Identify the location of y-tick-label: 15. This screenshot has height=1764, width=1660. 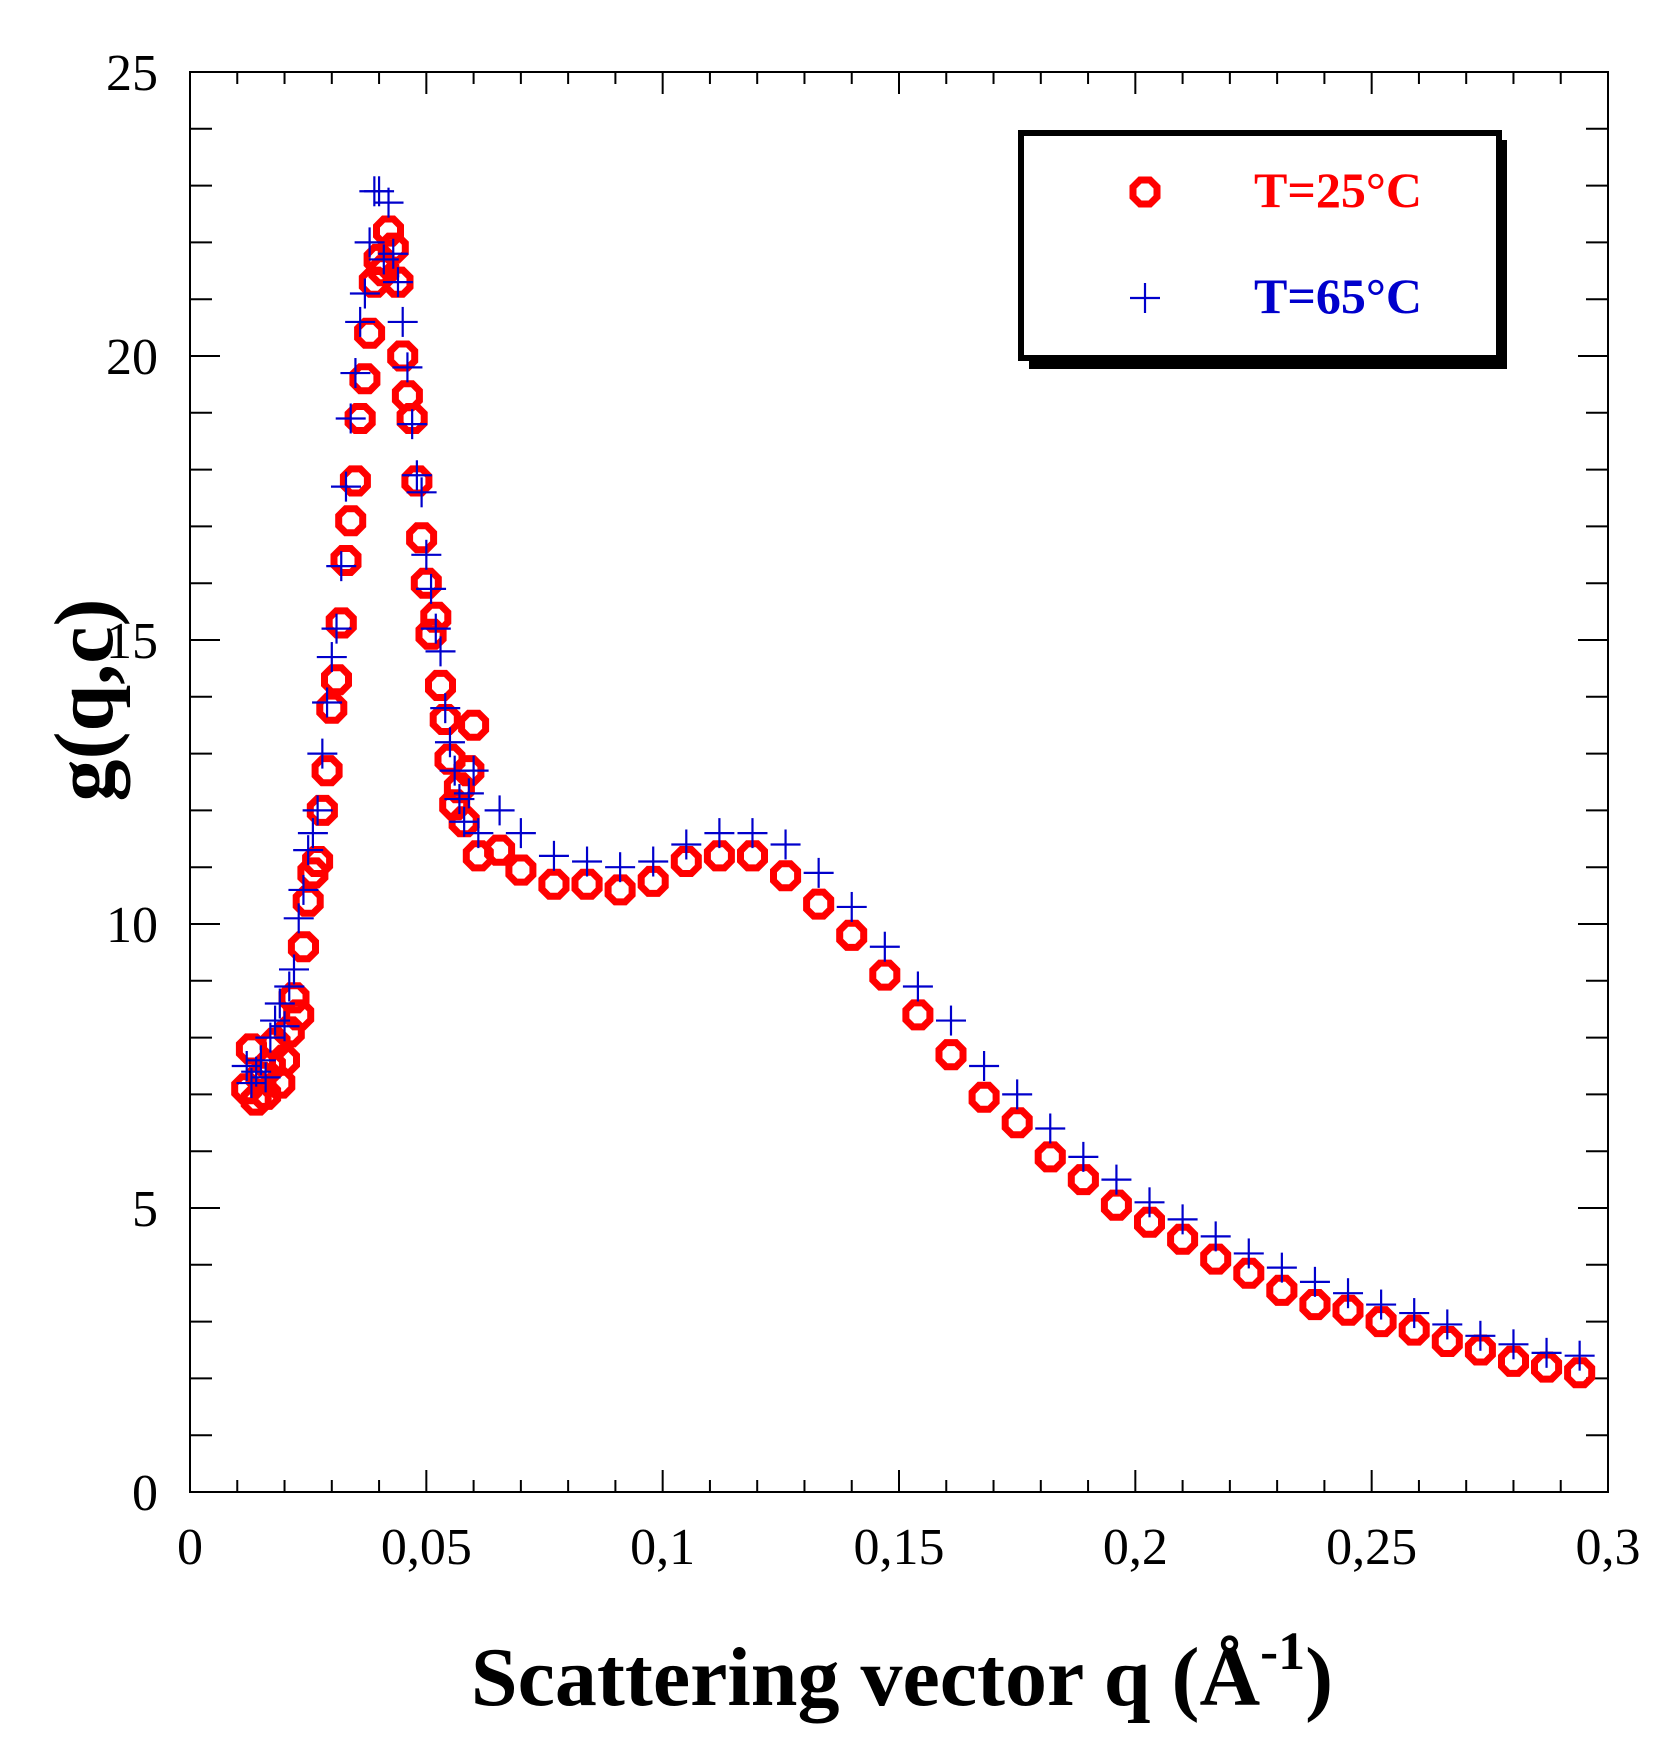
(132, 641).